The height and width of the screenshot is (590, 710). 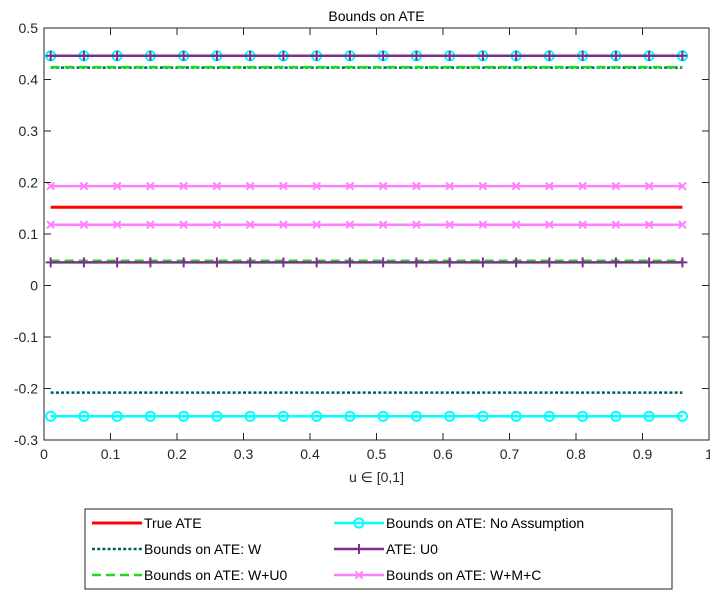 I want to click on x-axis-title: u ∈ [0,1], so click(x=376, y=477).